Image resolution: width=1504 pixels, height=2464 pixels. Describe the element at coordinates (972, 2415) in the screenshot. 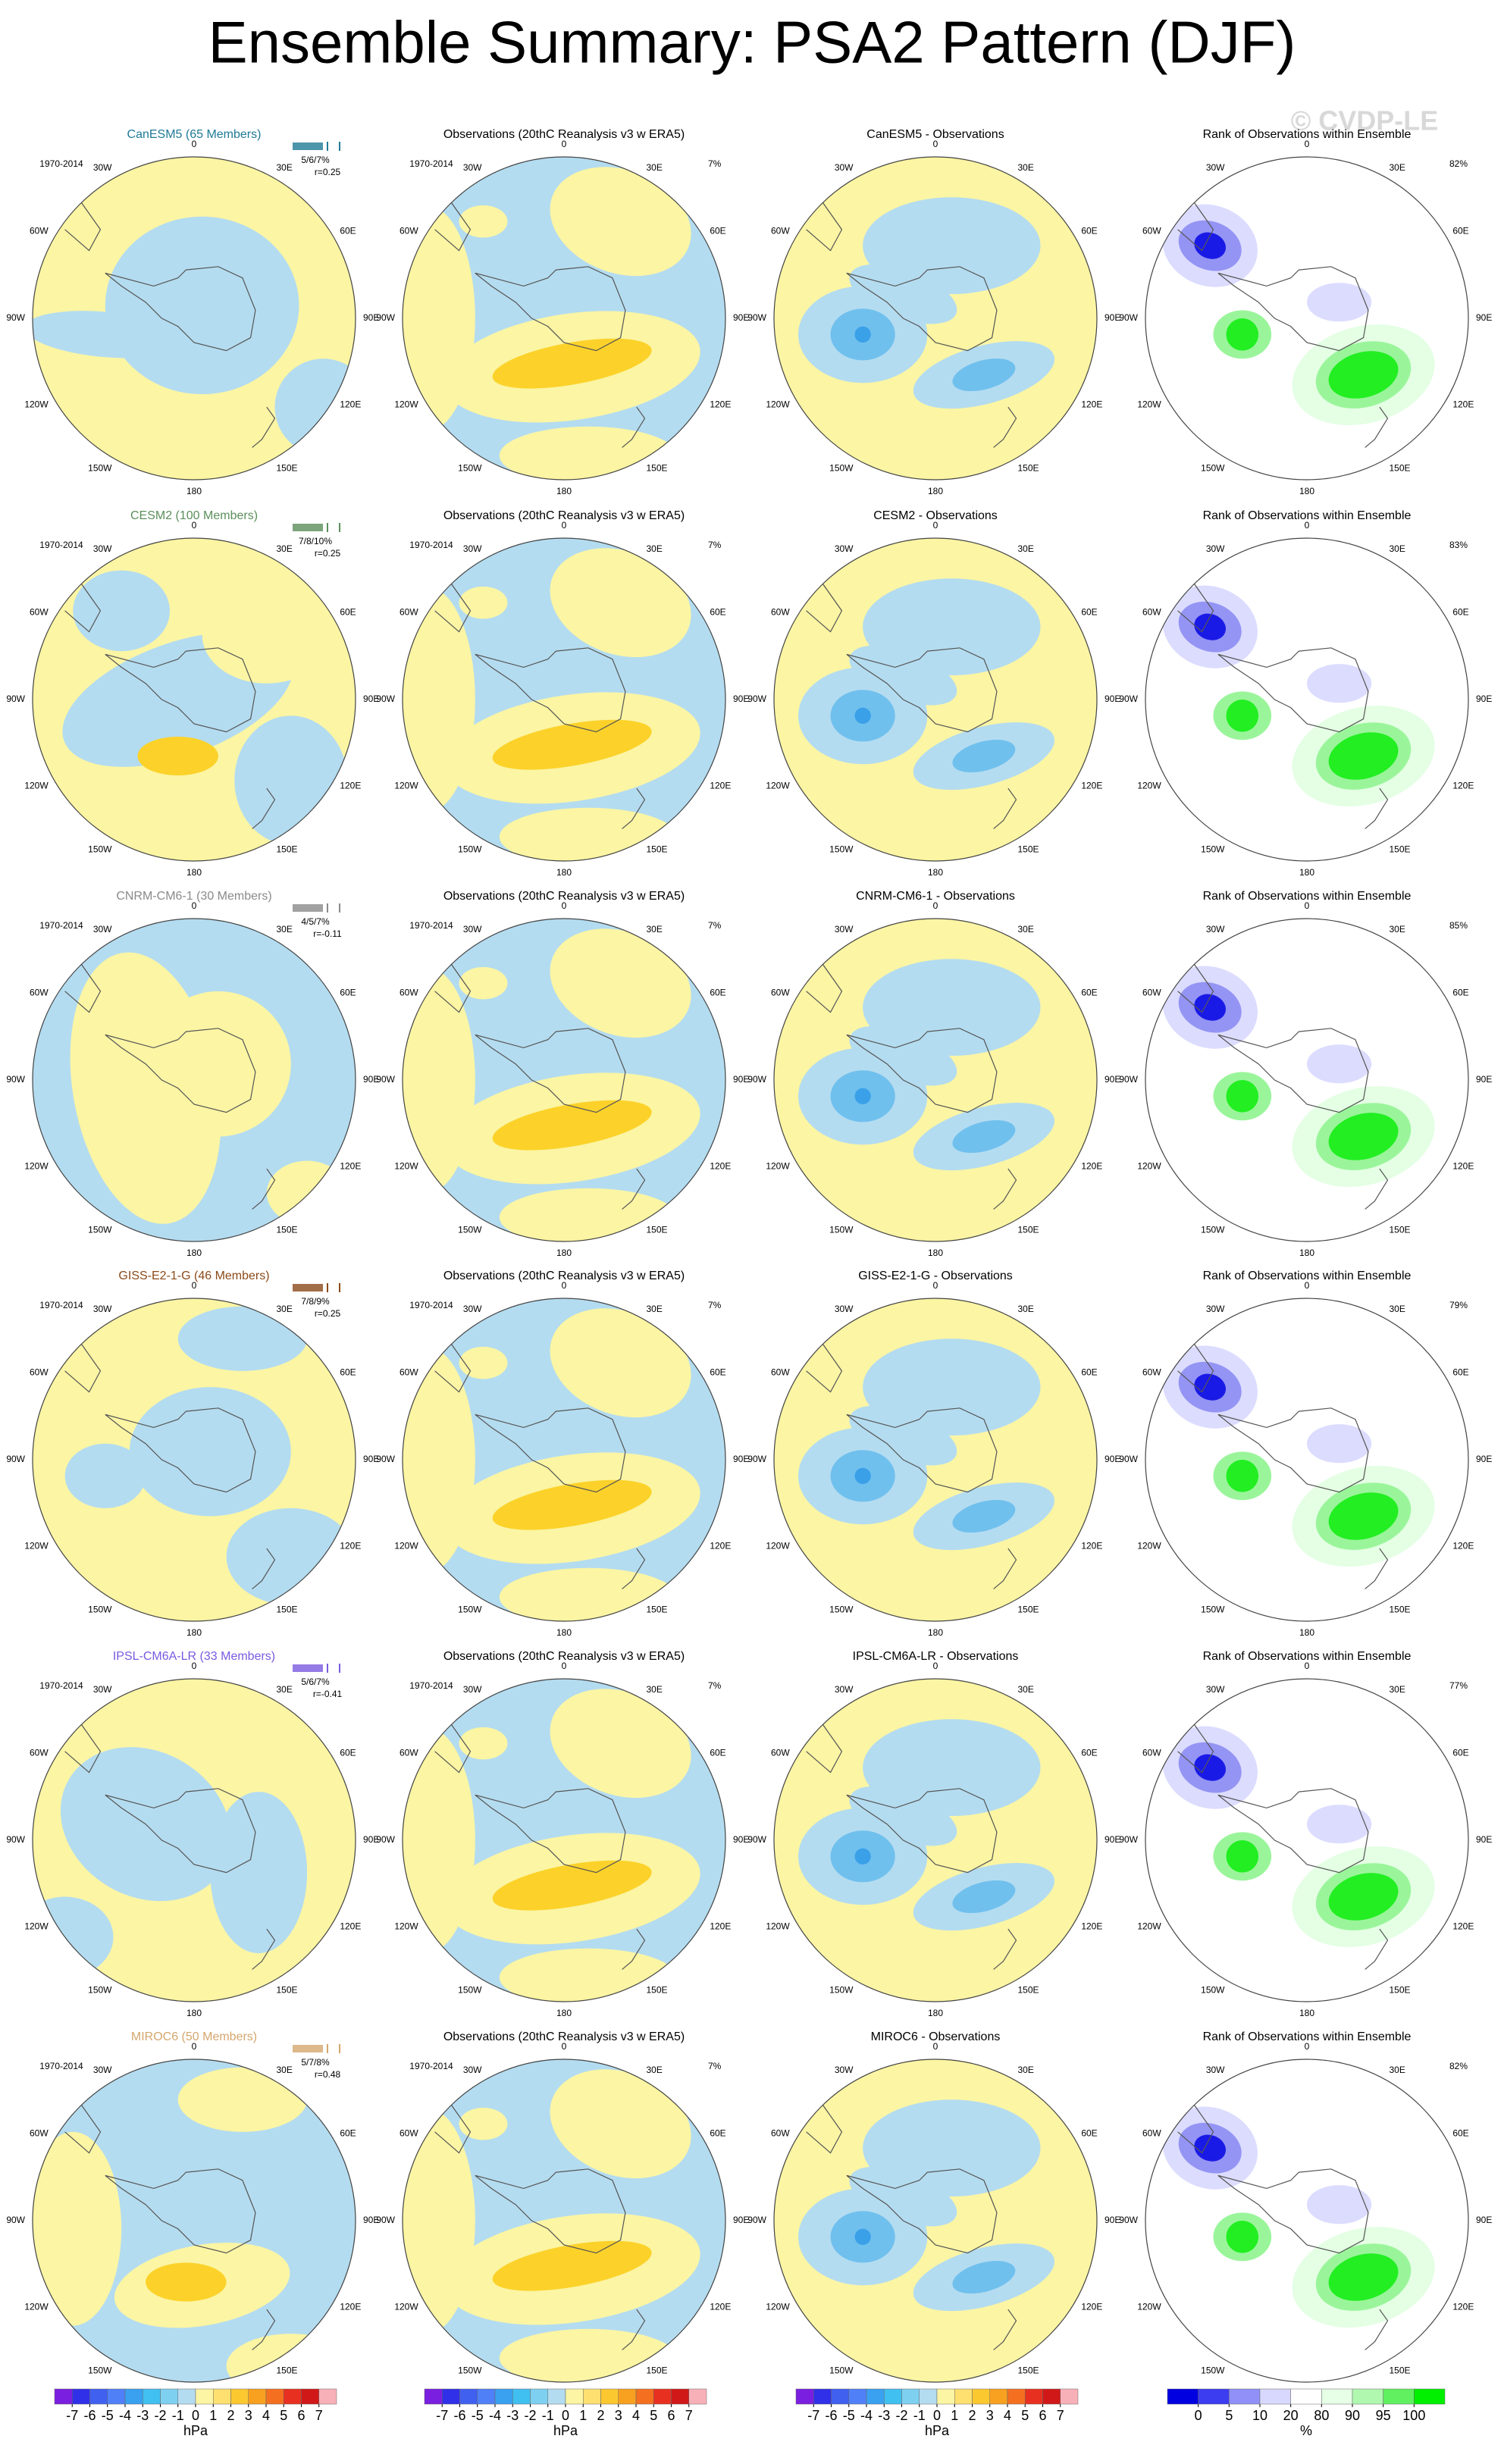

I see `colorbar-tick-label: 2` at that location.